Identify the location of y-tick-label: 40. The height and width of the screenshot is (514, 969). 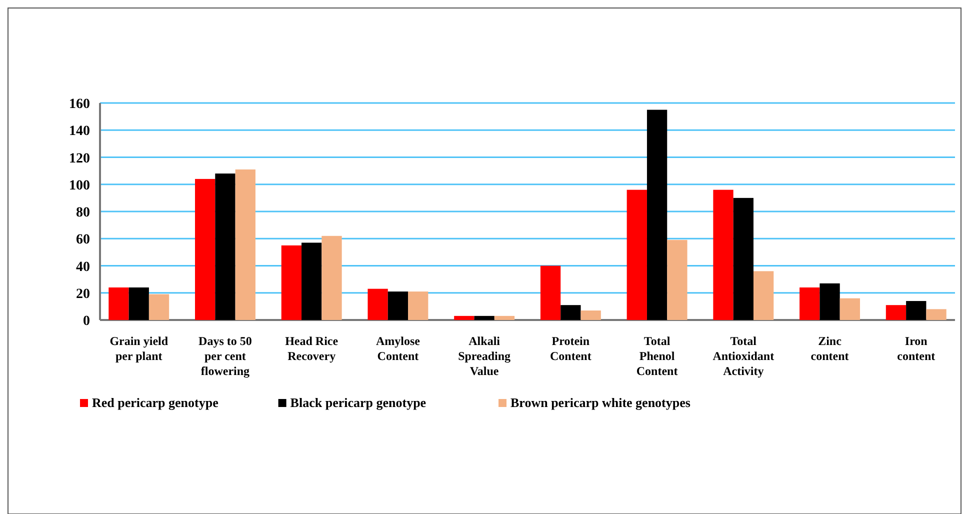
(83, 267).